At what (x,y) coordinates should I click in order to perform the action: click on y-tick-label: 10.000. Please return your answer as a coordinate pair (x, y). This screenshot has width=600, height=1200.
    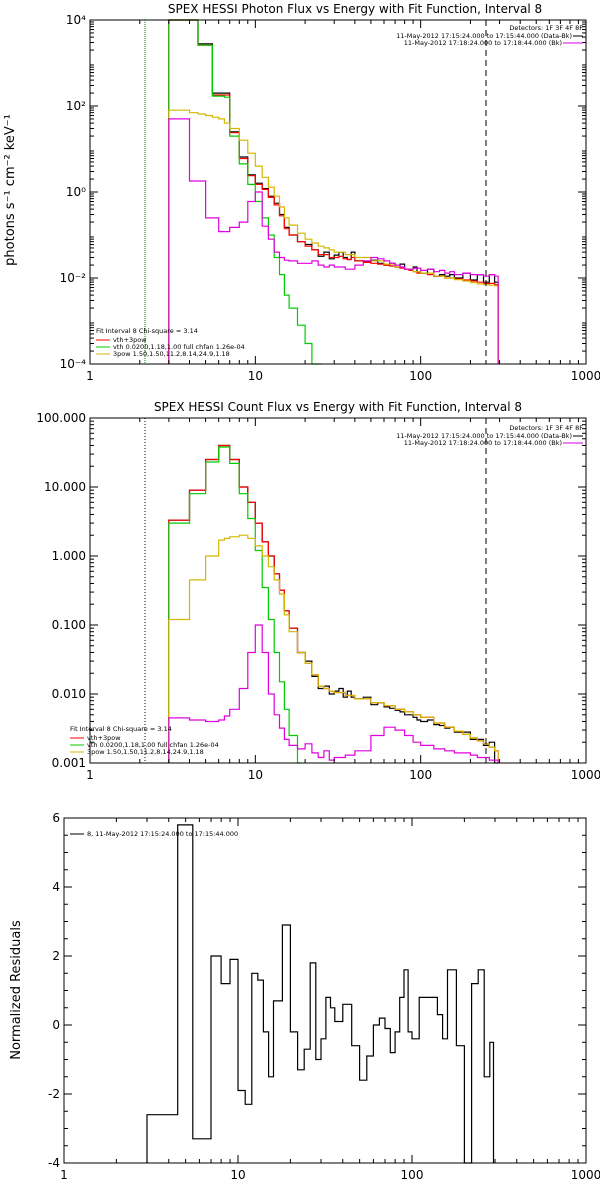
    Looking at the image, I should click on (65, 487).